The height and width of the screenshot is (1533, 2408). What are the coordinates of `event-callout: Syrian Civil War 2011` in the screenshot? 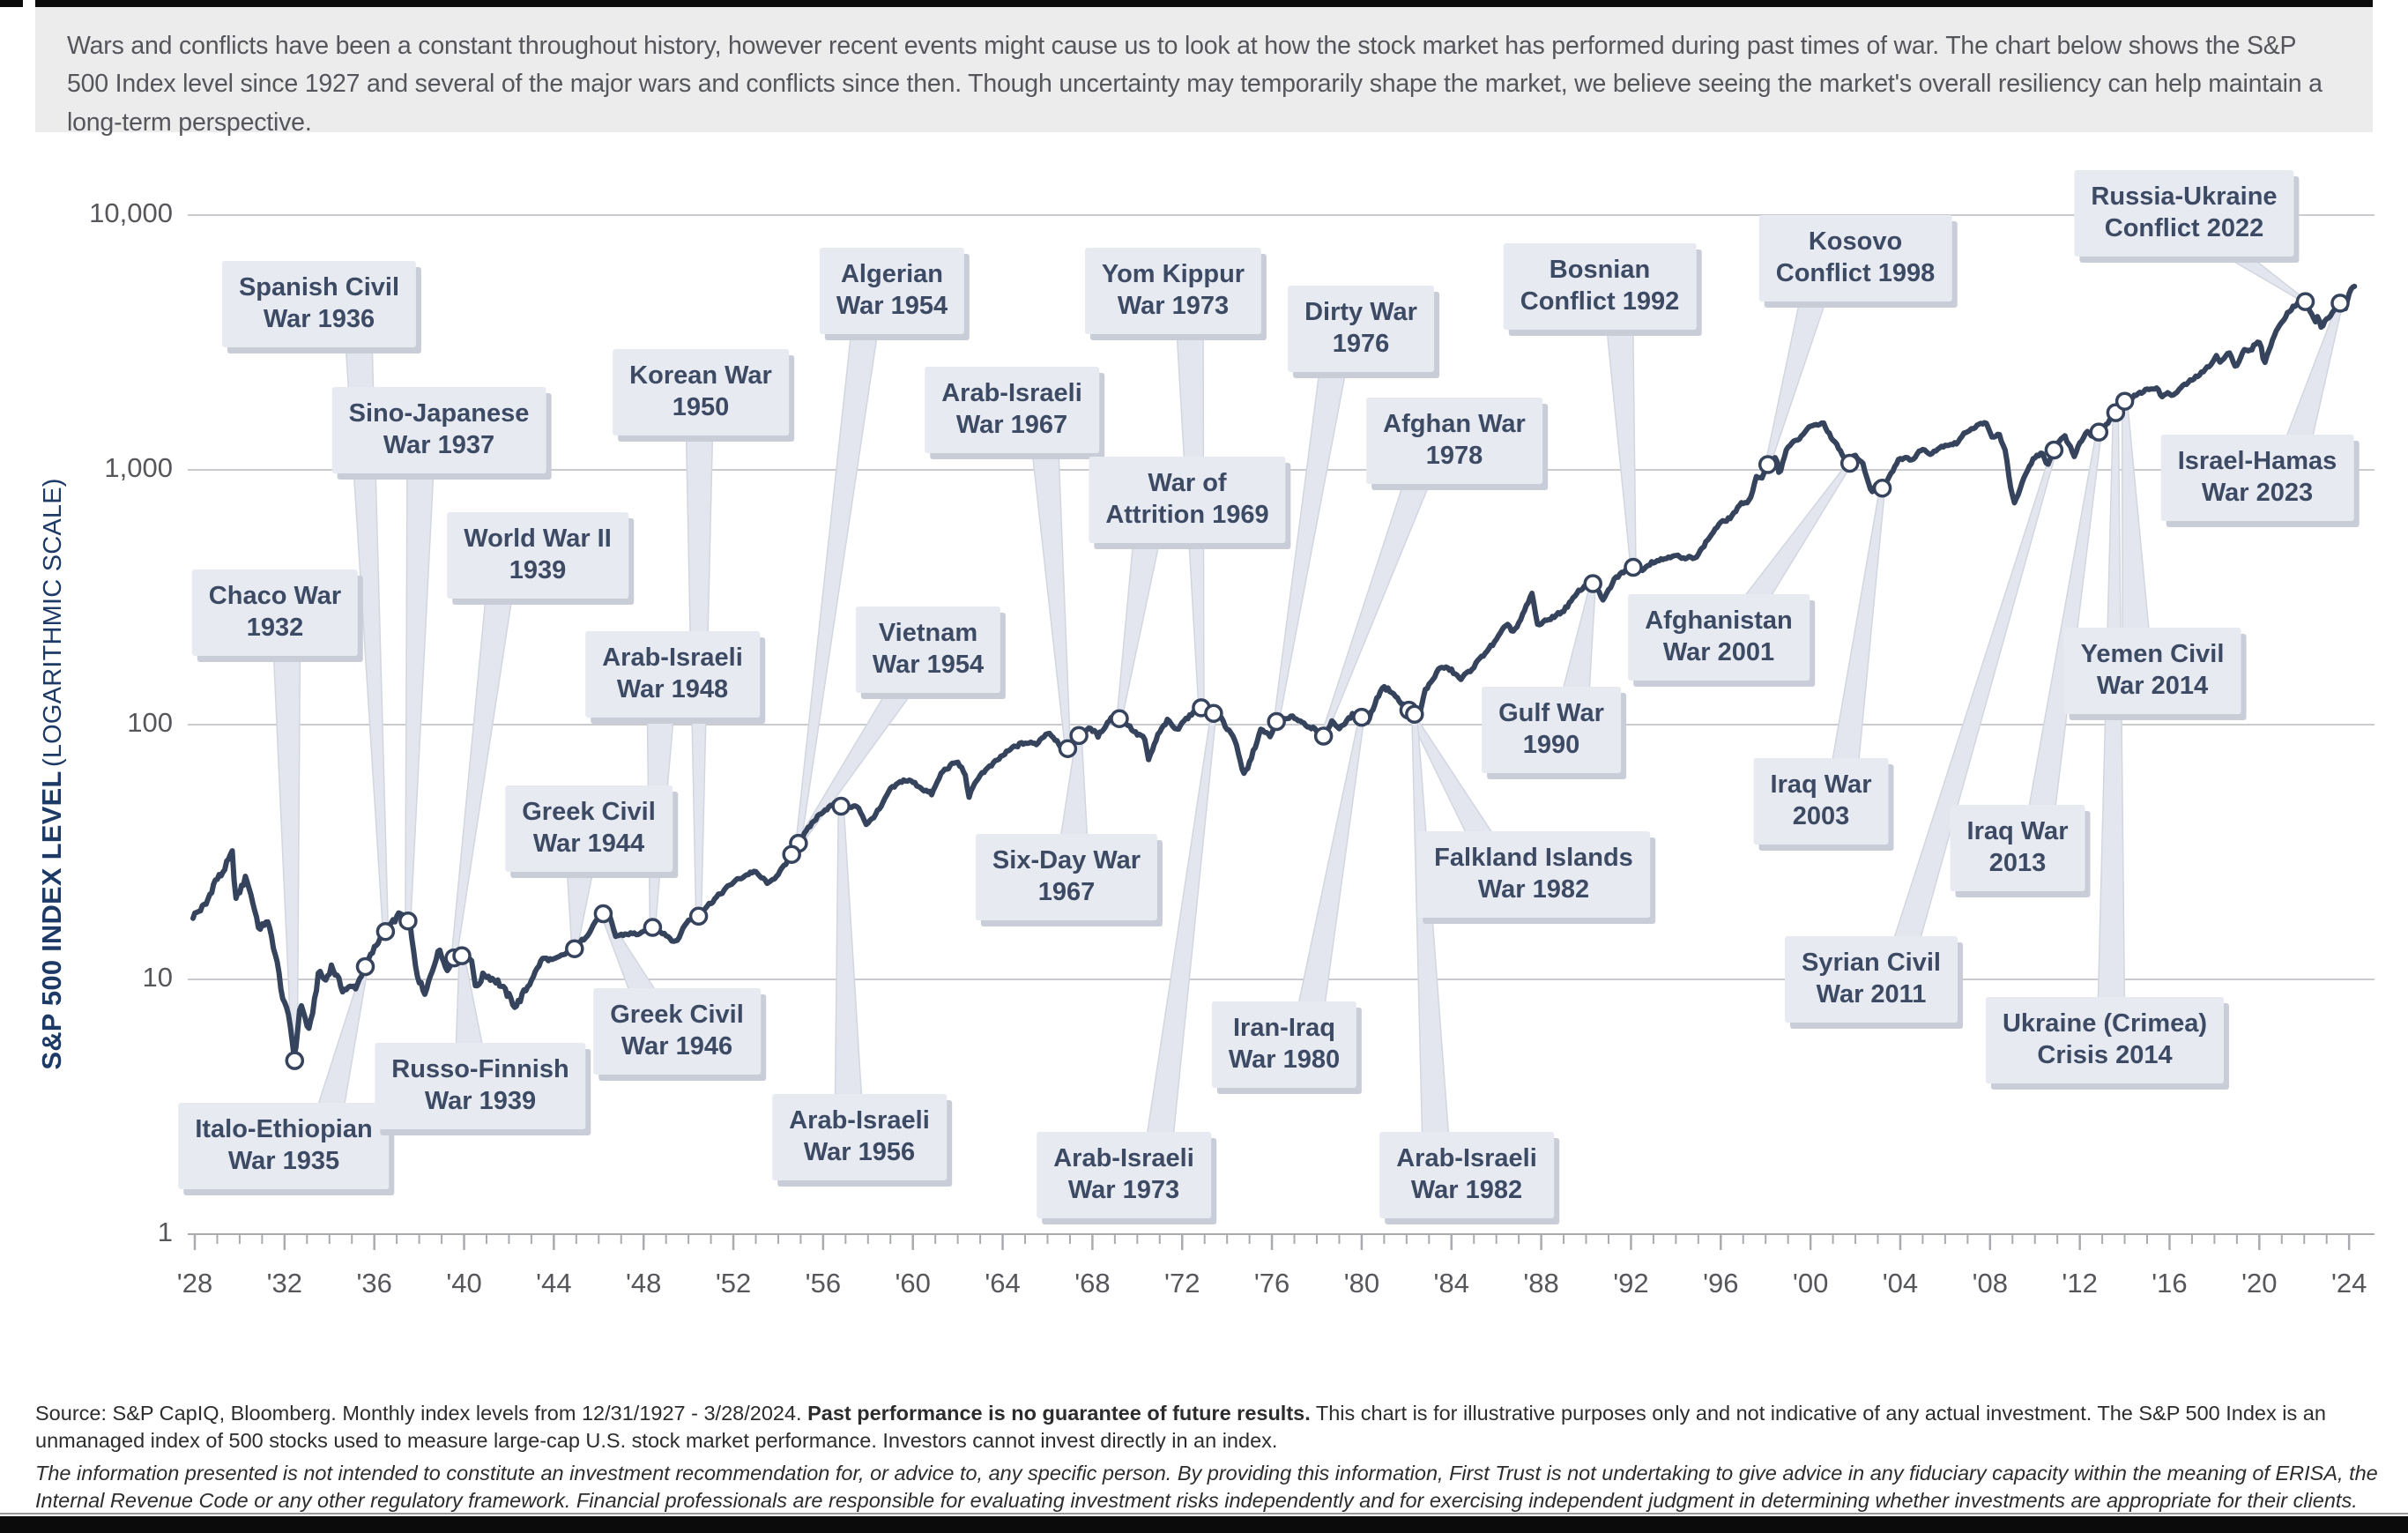 It's located at (1872, 979).